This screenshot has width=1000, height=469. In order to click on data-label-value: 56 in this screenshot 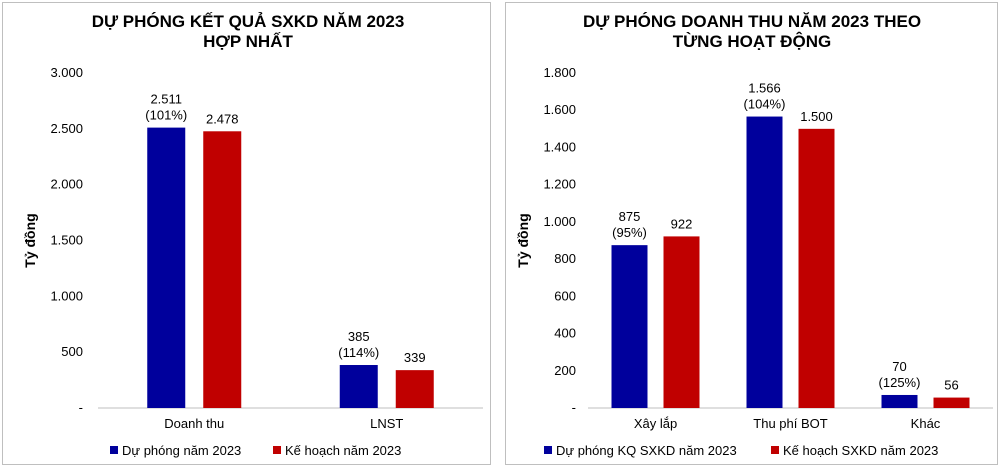, I will do `click(951, 385)`.